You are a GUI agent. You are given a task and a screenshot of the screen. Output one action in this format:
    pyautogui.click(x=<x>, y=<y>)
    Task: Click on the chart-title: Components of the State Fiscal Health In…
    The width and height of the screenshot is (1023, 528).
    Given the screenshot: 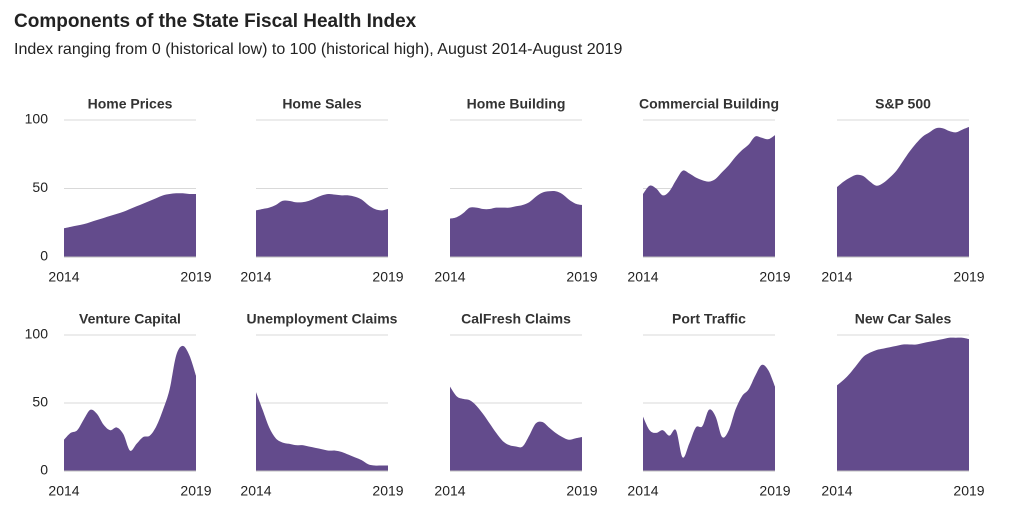 What is the action you would take?
    pyautogui.click(x=215, y=21)
    